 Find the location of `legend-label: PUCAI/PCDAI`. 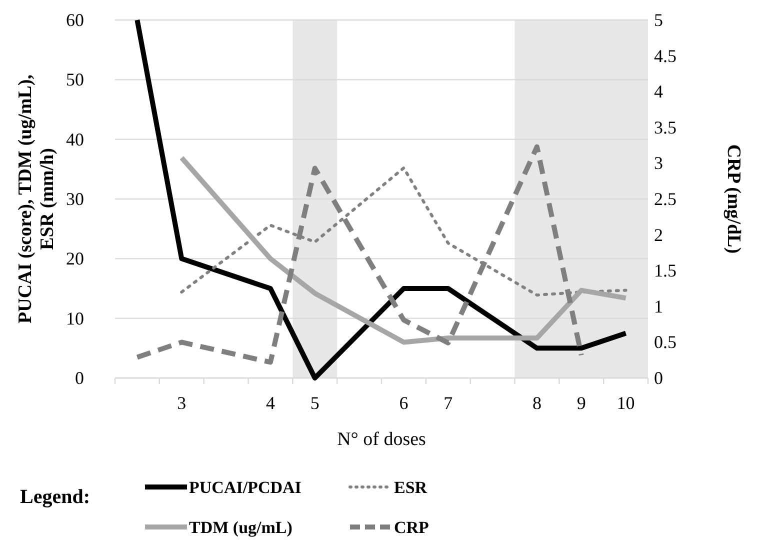

legend-label: PUCAI/PCDAI is located at coordinates (245, 487).